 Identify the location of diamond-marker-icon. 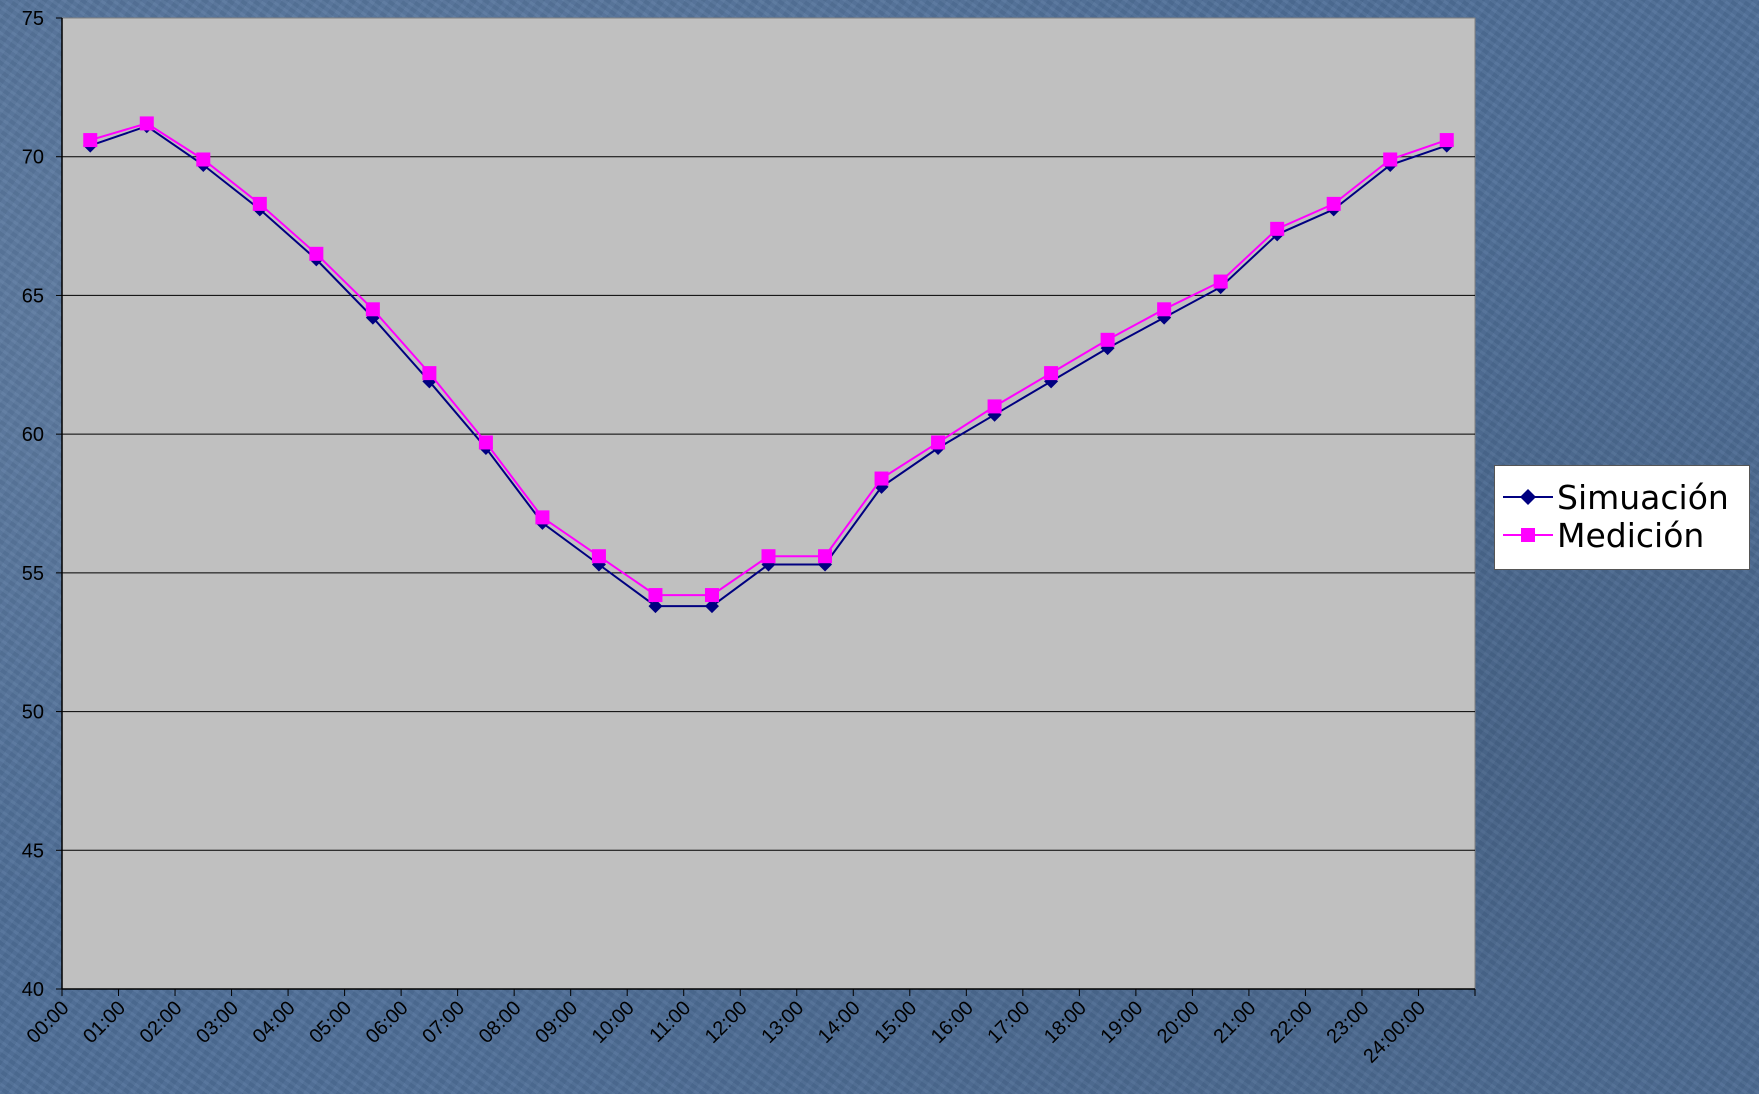
(1528, 497).